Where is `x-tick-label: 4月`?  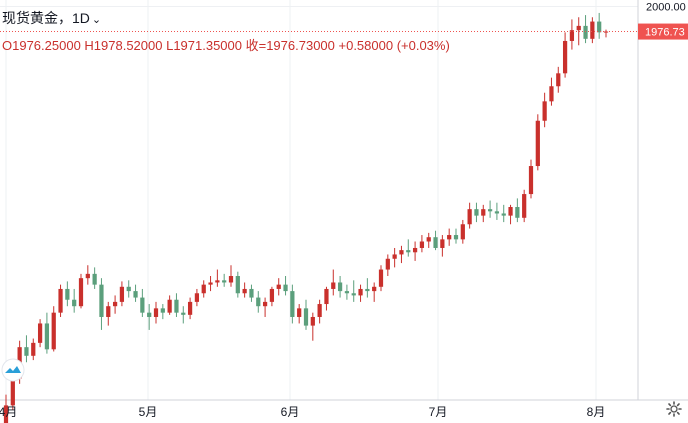
x-tick-label: 4月 is located at coordinates (8, 412).